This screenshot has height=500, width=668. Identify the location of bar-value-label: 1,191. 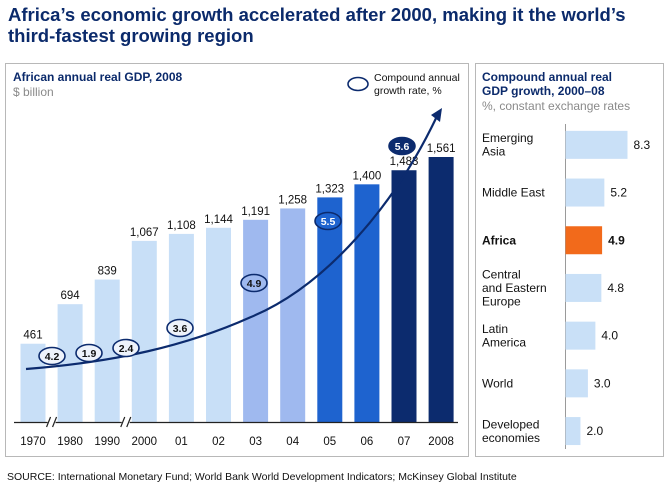
(255, 212).